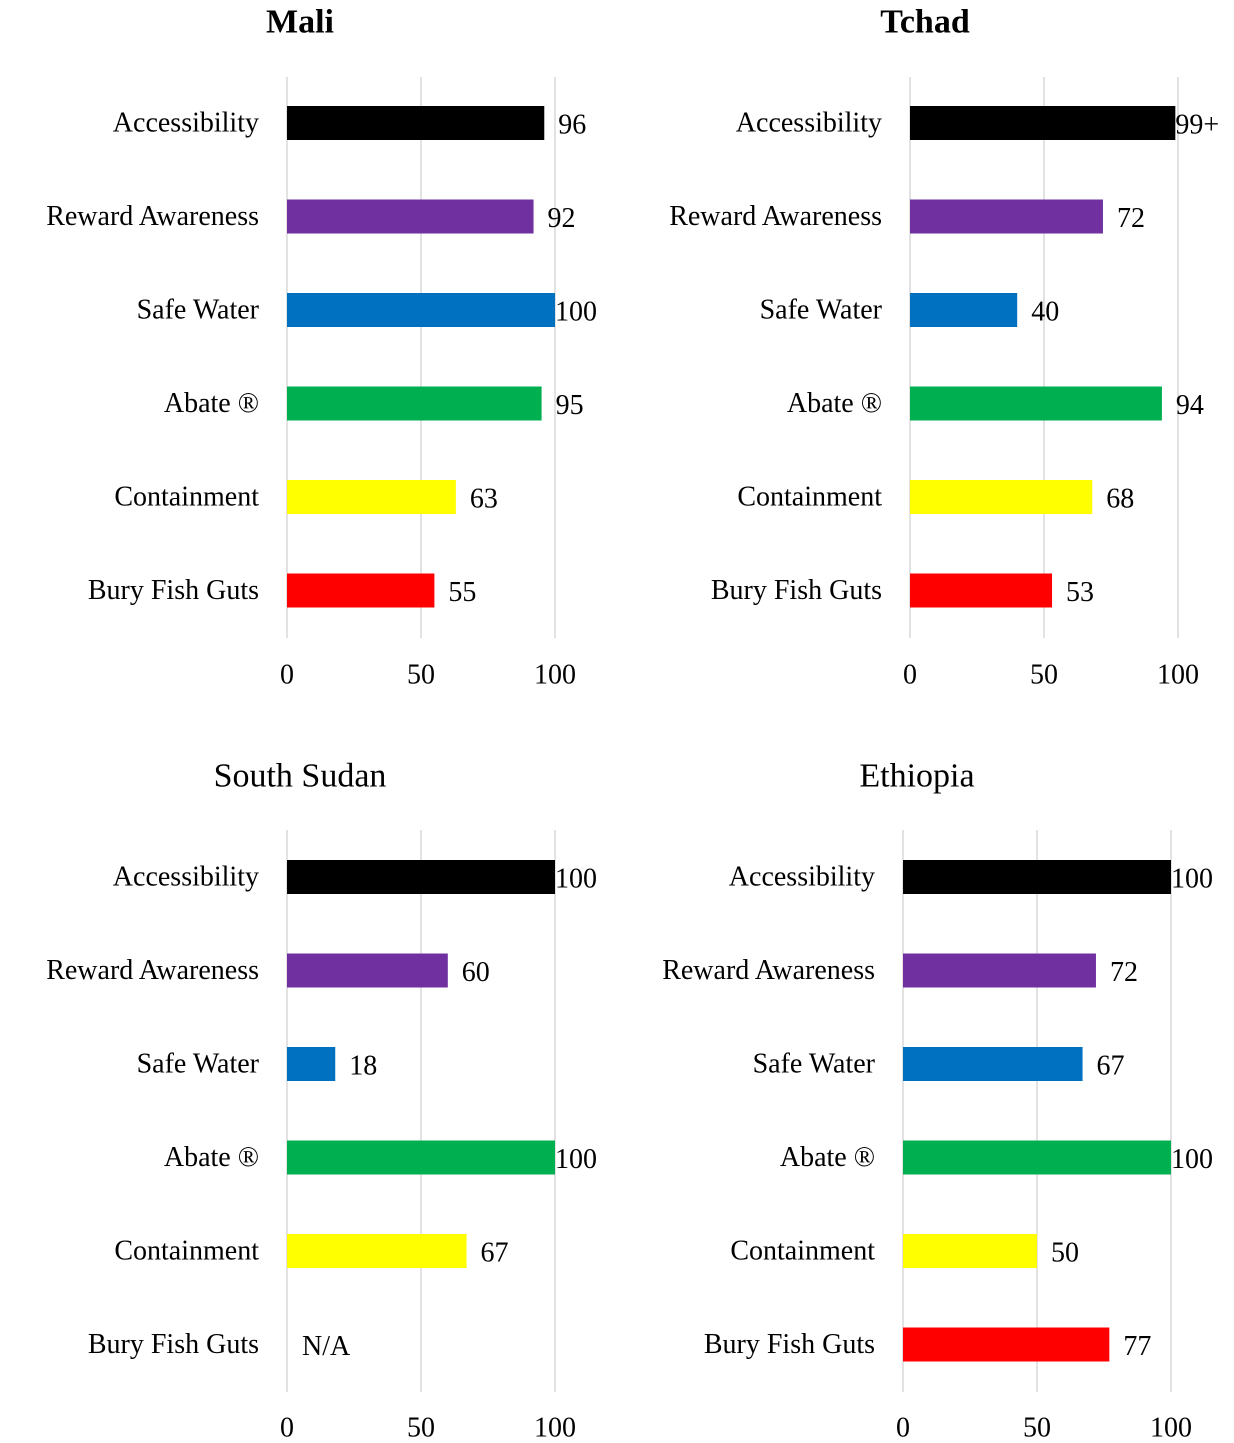  I want to click on data-label: 95, so click(570, 405).